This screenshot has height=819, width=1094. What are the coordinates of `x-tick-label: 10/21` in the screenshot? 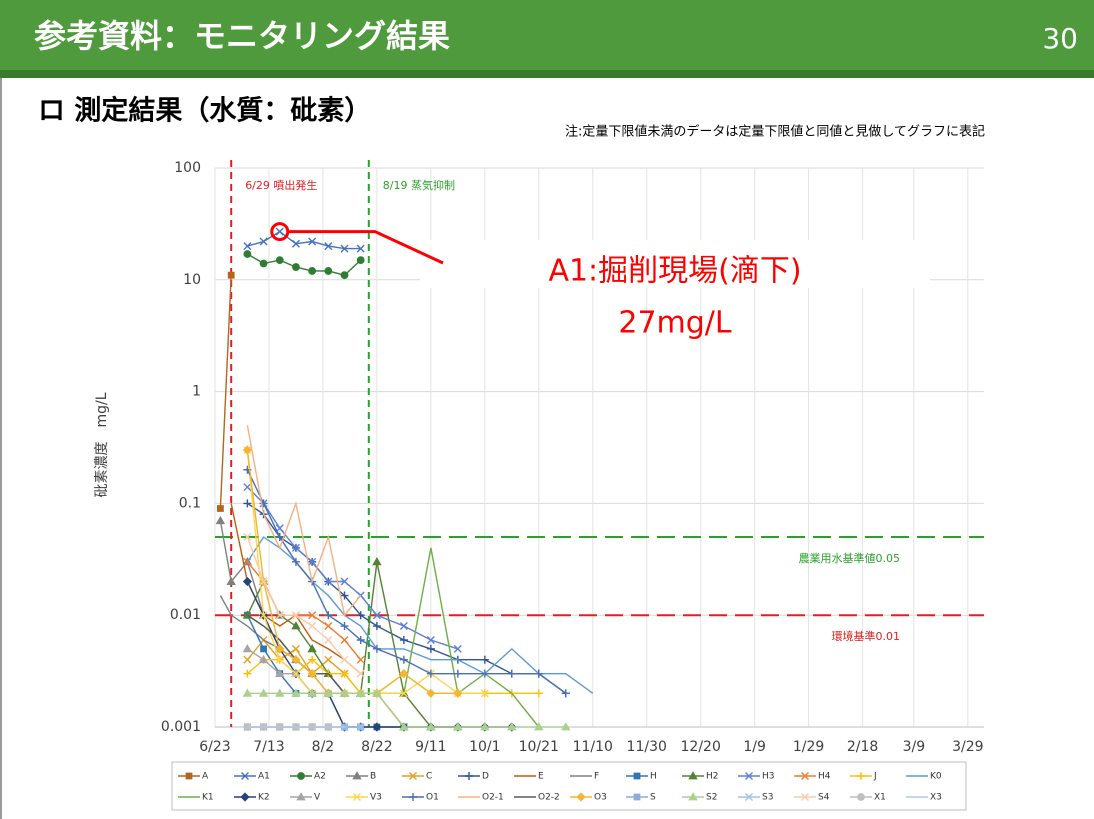 It's located at (539, 747).